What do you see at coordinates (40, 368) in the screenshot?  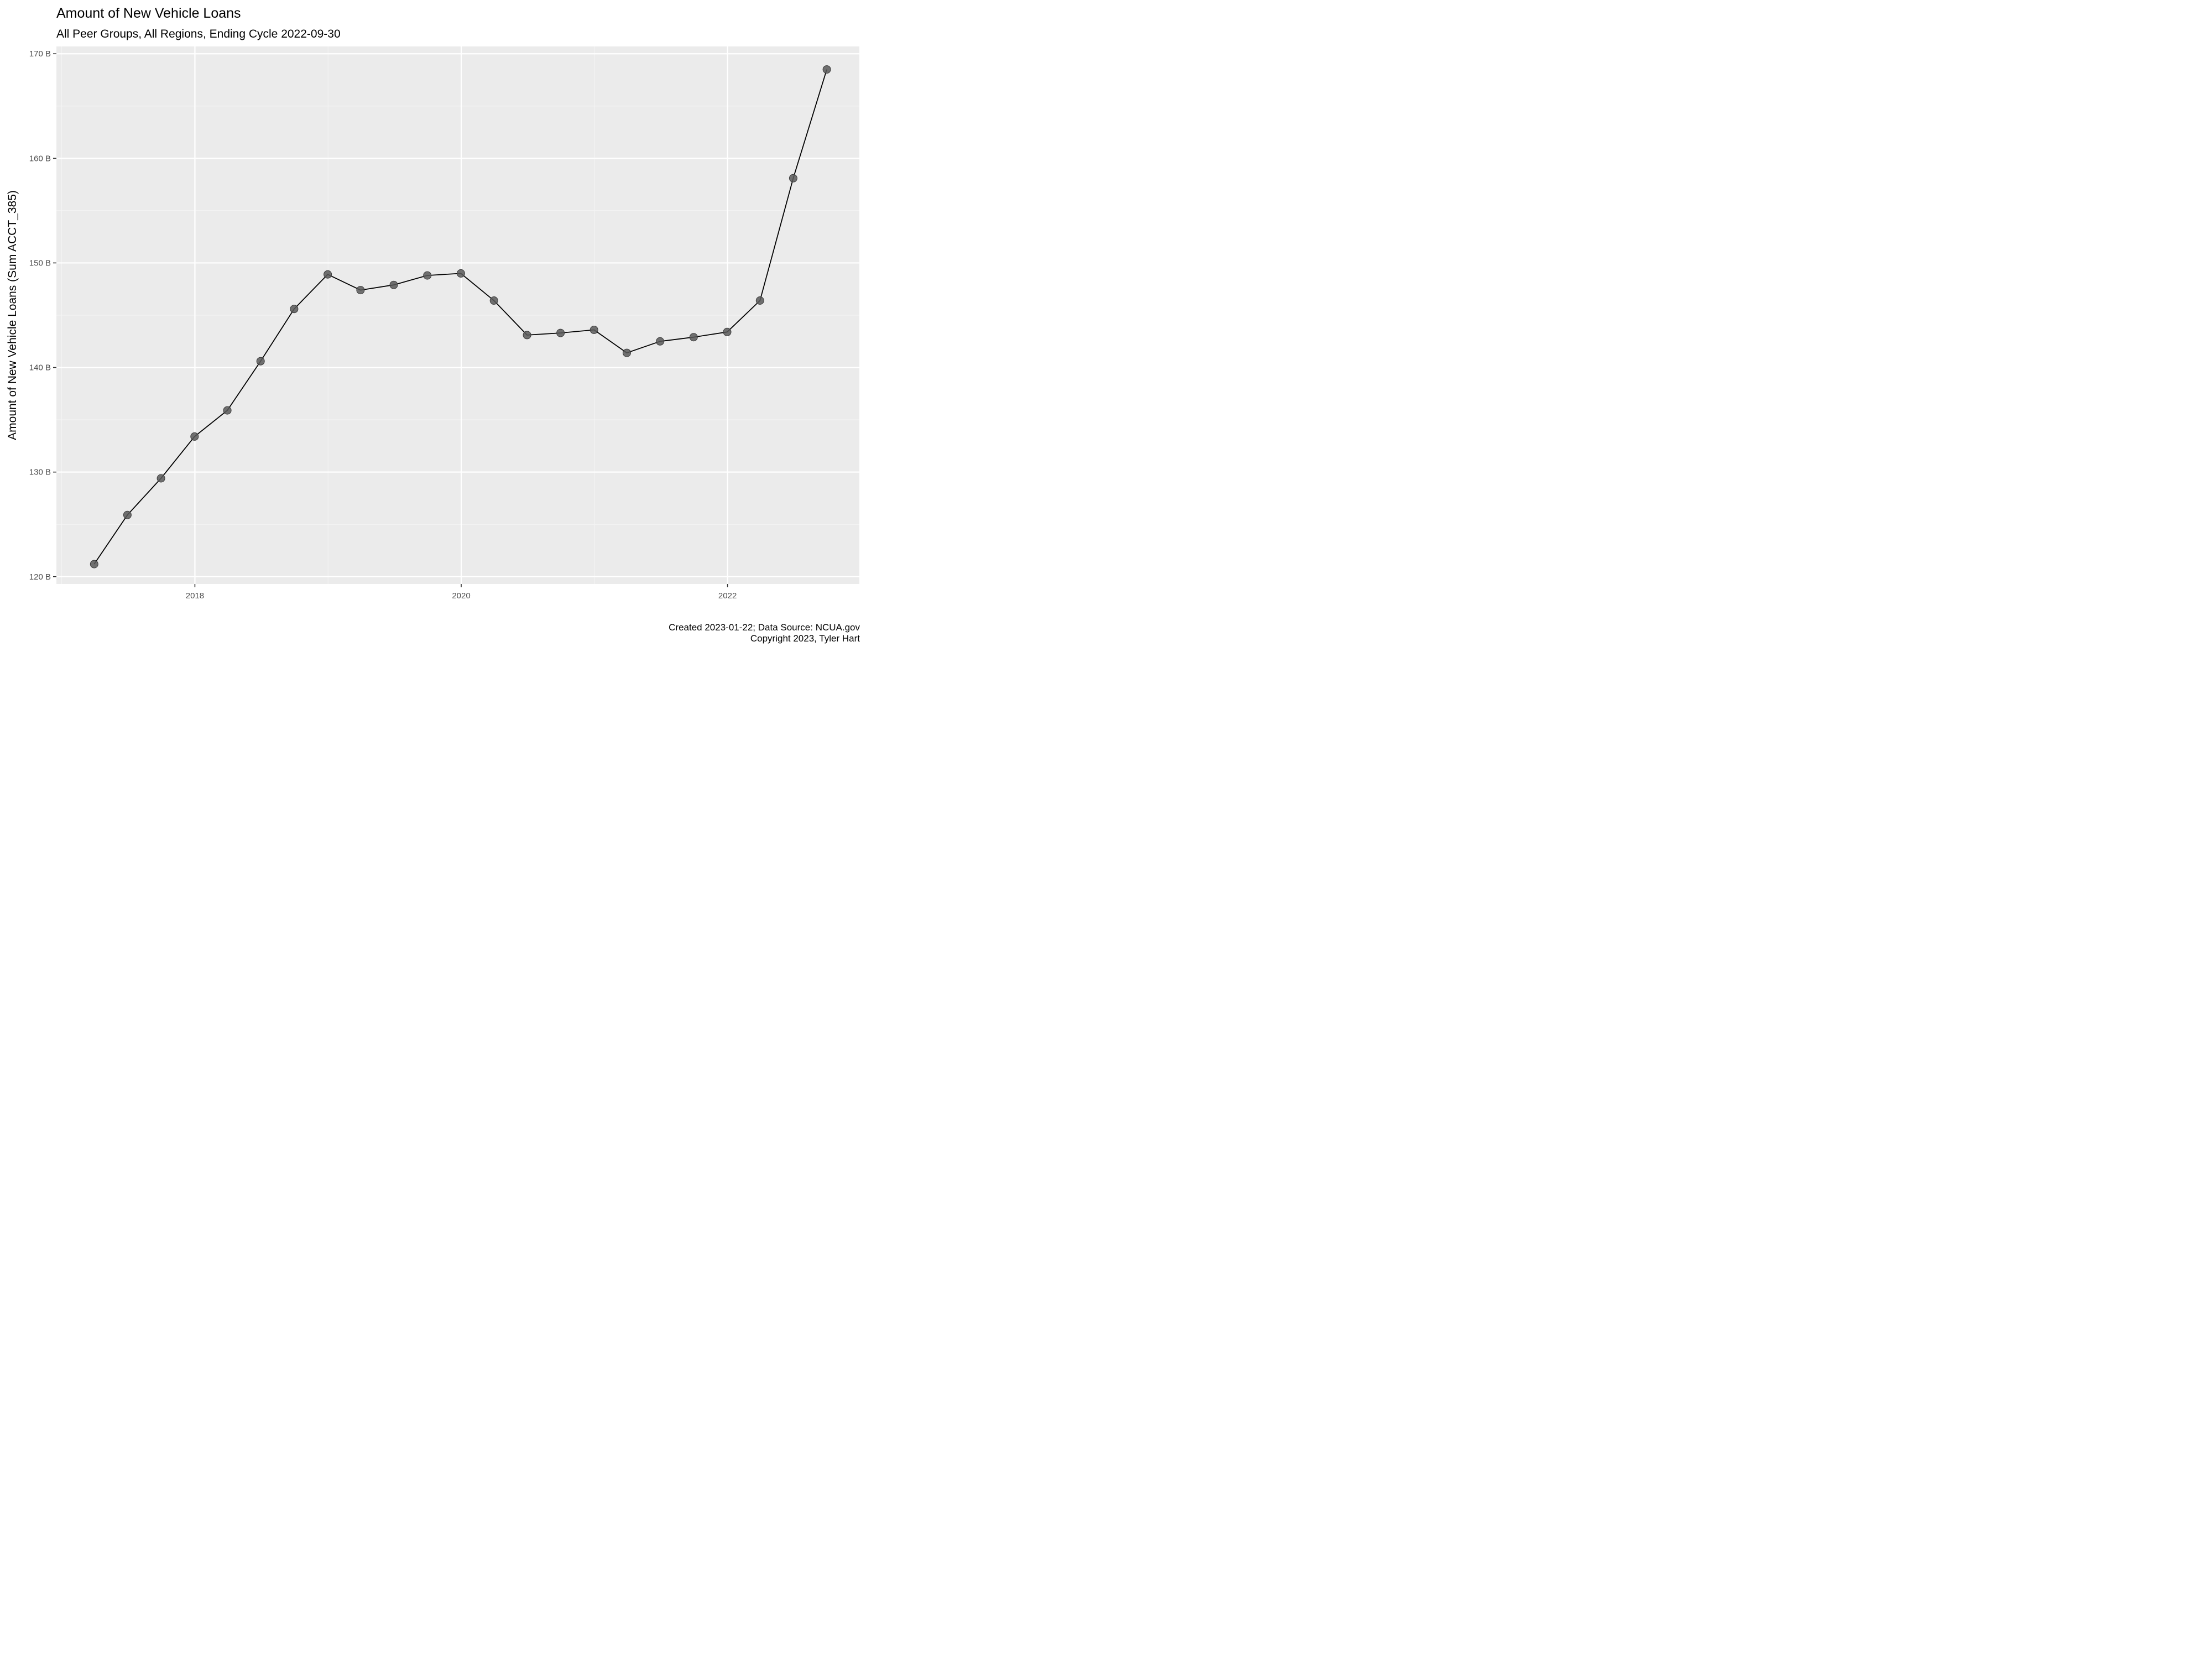 I see `y-tick-label: 140 B` at bounding box center [40, 368].